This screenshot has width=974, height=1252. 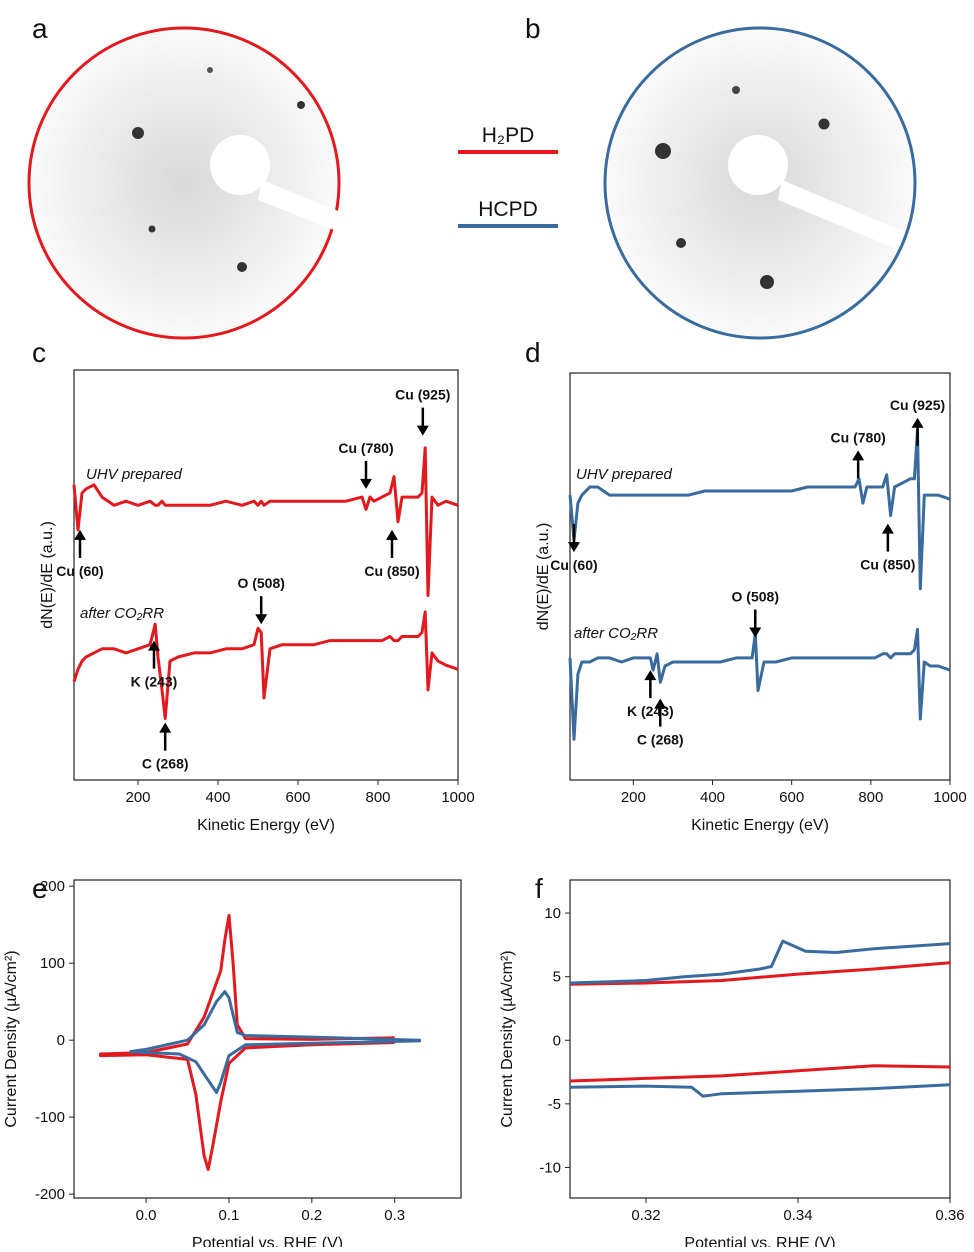 What do you see at coordinates (539, 888) in the screenshot?
I see `panel-label: f` at bounding box center [539, 888].